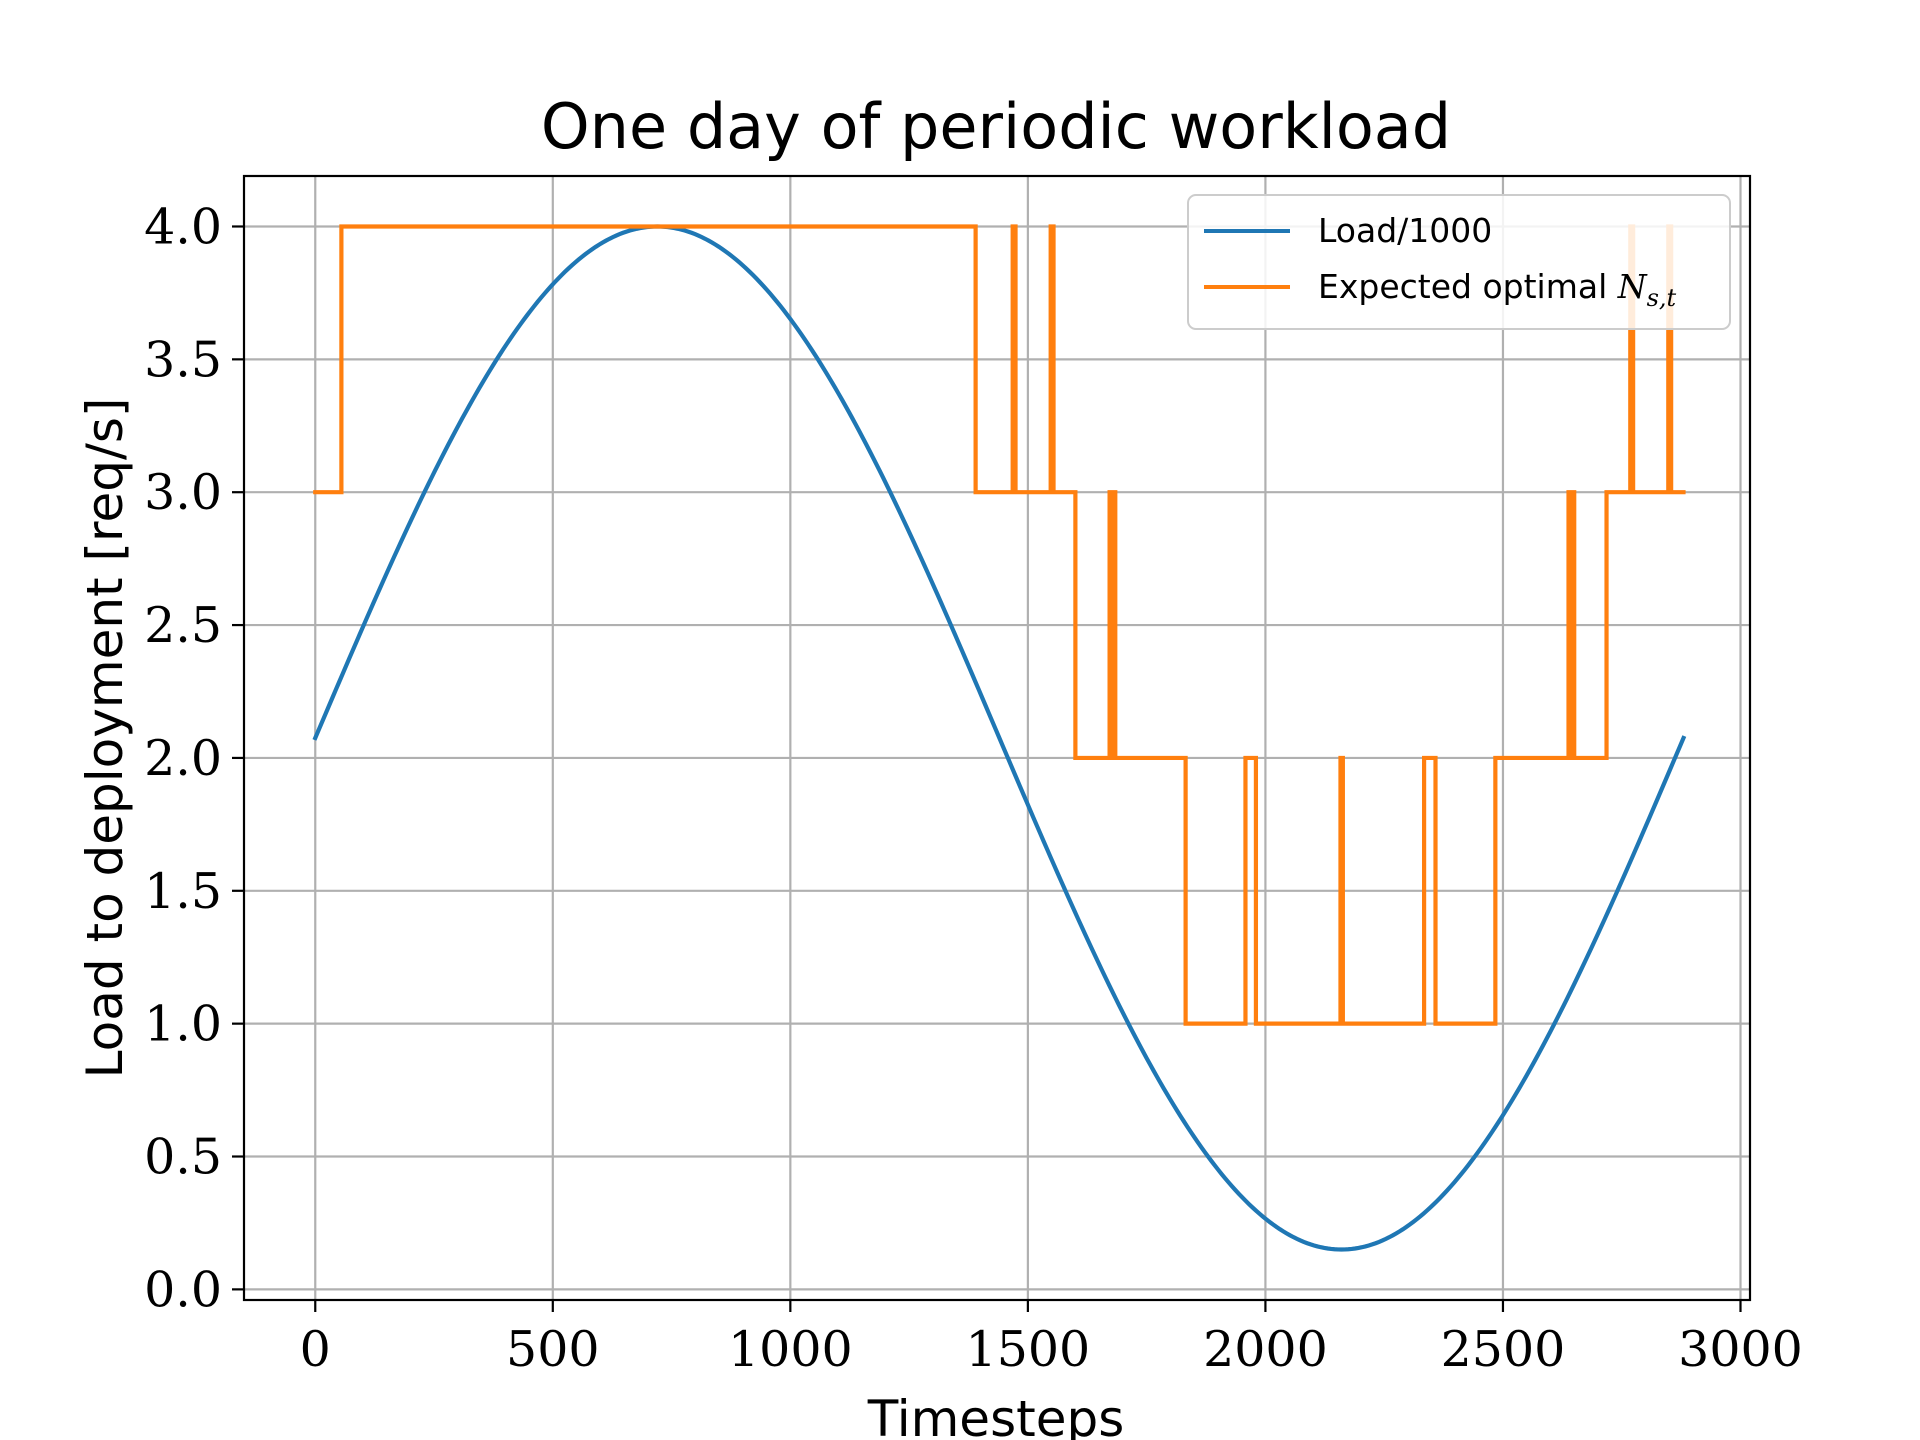 This screenshot has width=1920, height=1440. Describe the element at coordinates (183, 625) in the screenshot. I see `y-tick-label: 2.5` at that location.